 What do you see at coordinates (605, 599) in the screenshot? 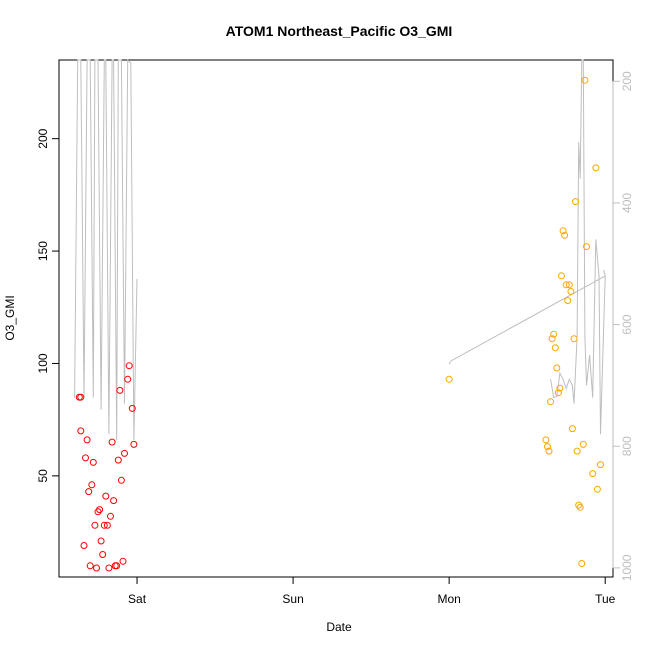
I see `x-tick-label: Tue` at bounding box center [605, 599].